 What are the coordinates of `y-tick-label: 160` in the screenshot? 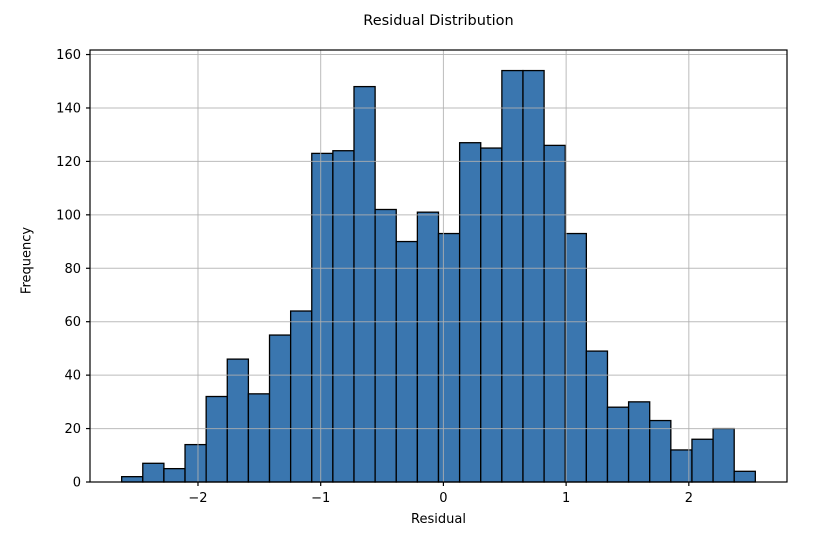 It's located at (68, 55).